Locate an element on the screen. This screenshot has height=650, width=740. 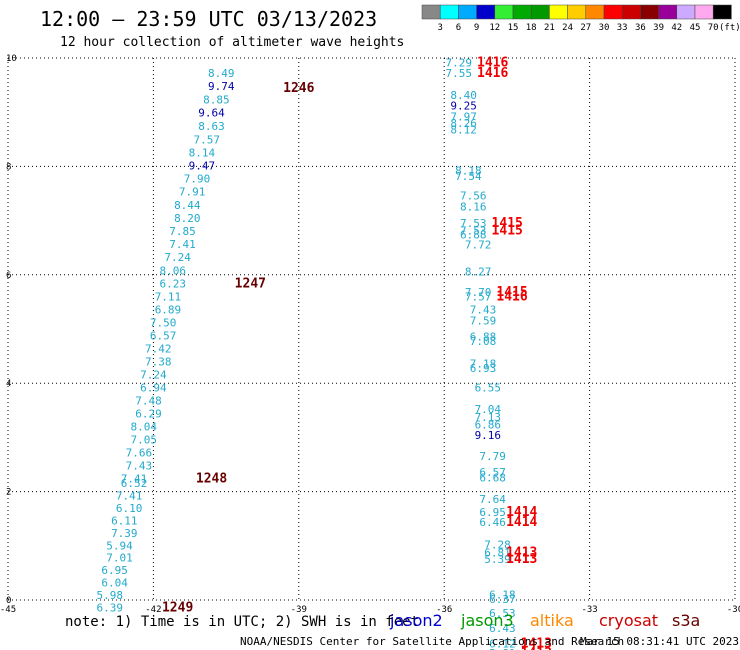
swh-label: 7.57 is located at coordinates (478, 296).